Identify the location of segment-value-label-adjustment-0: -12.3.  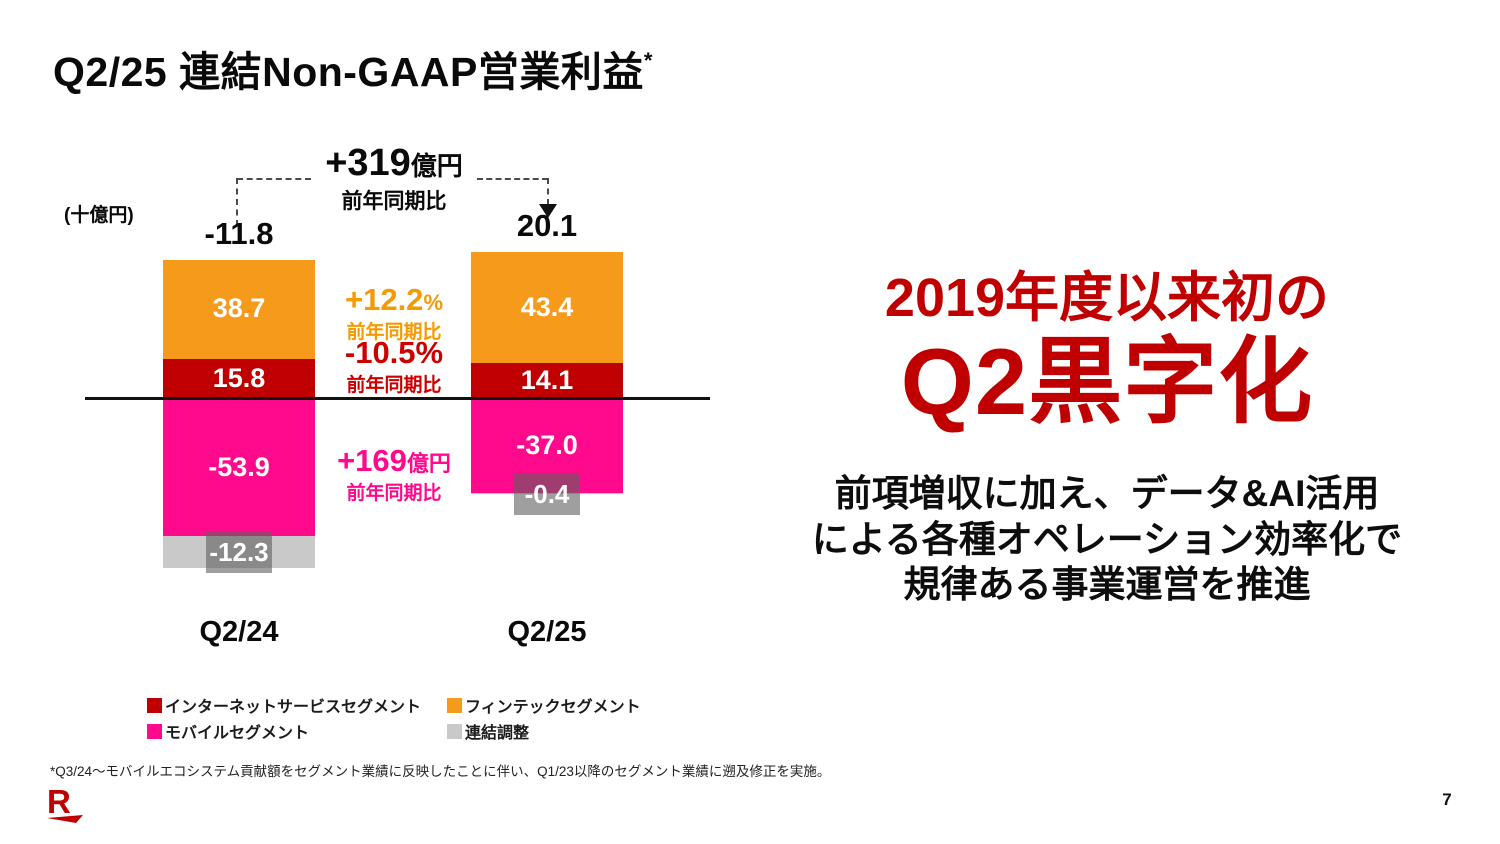
(239, 552).